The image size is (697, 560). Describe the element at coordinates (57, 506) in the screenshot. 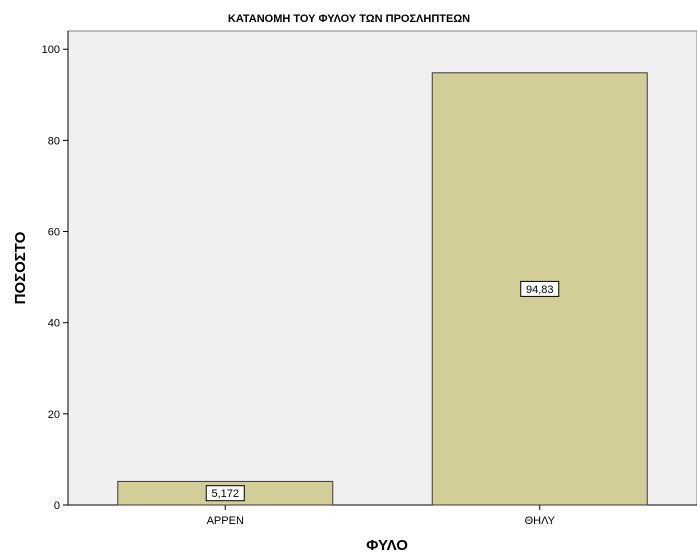

I see `y-tick-label: 0` at that location.